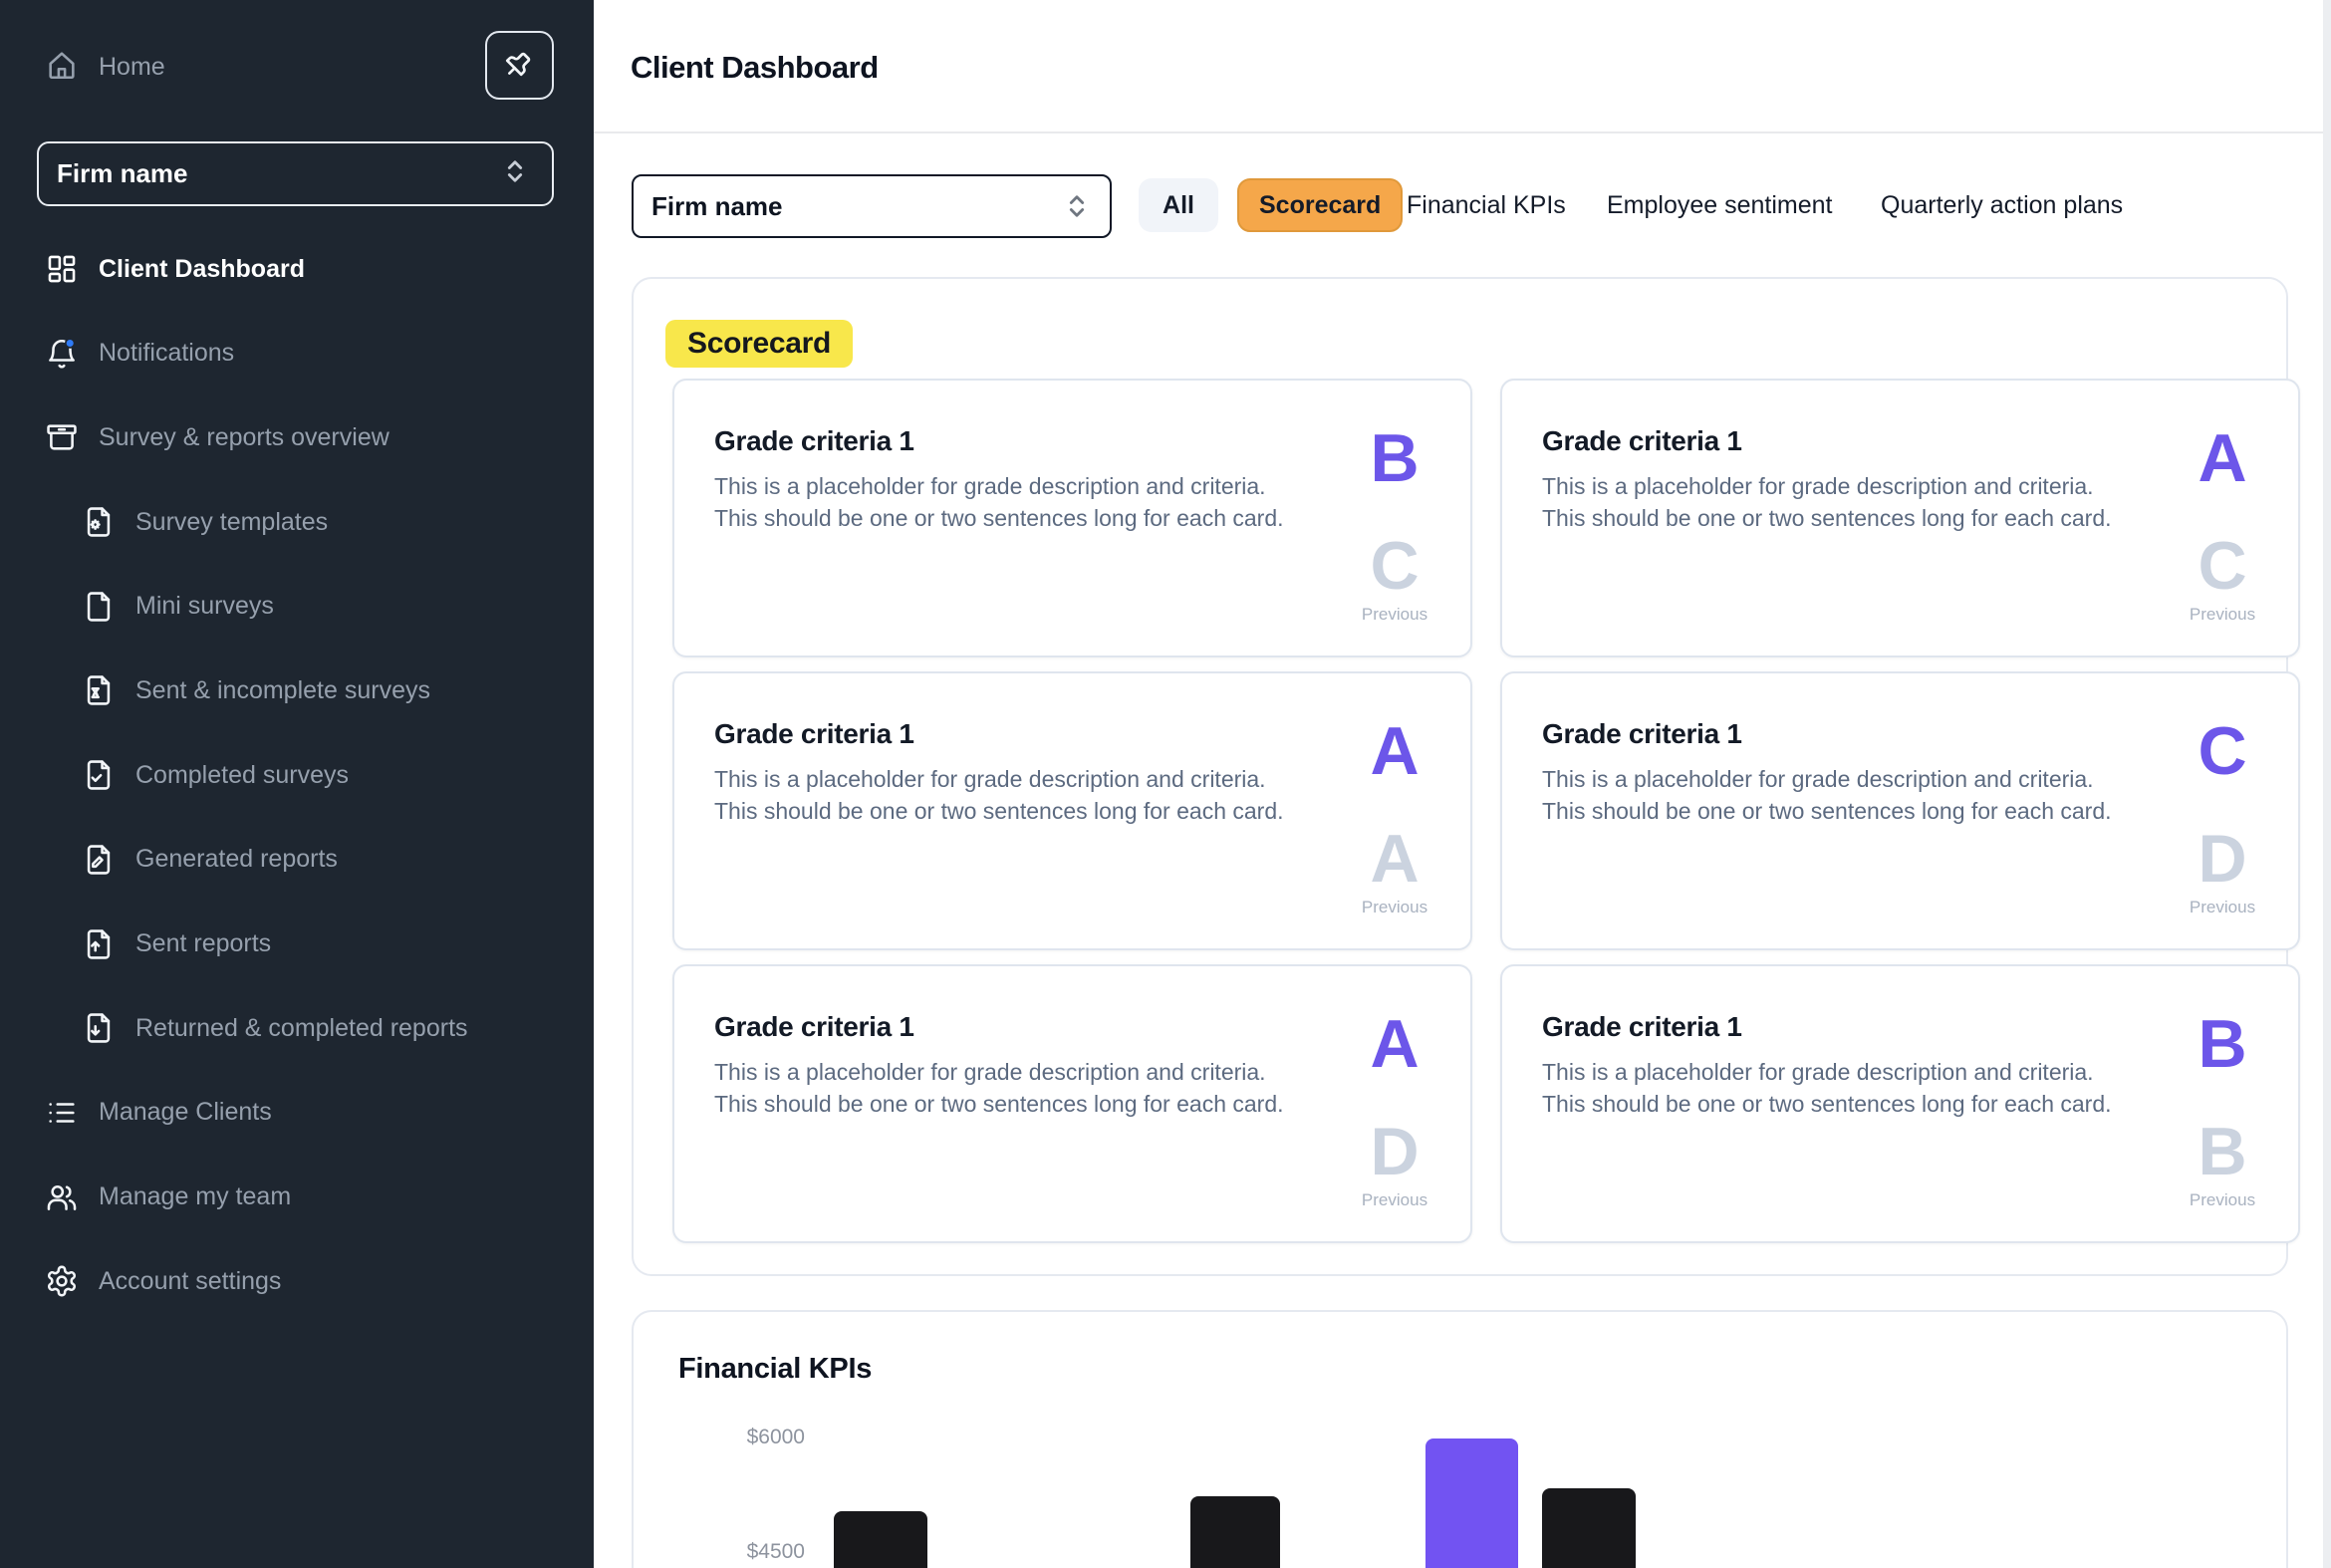 This screenshot has width=2331, height=1568. What do you see at coordinates (62, 354) in the screenshot?
I see `bell-icon` at bounding box center [62, 354].